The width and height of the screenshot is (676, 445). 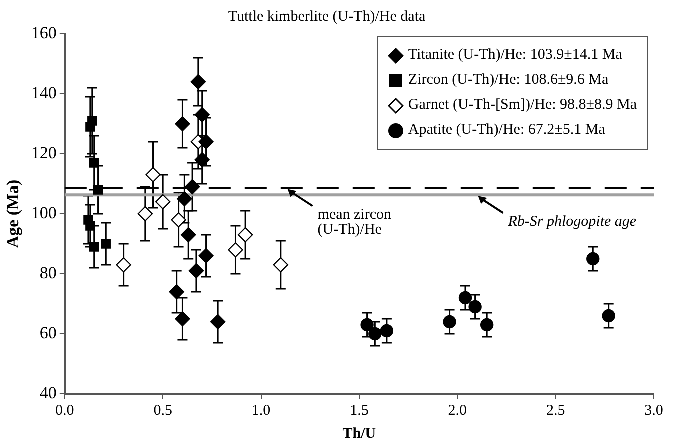 I want to click on x-tick-label: 0.5, so click(x=163, y=410).